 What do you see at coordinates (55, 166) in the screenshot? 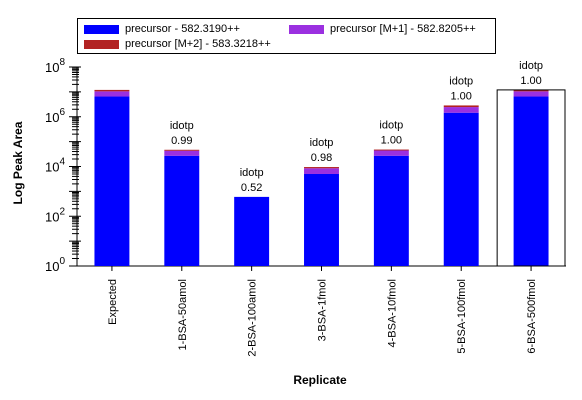
I see `y-tick-label: 10⁴` at bounding box center [55, 166].